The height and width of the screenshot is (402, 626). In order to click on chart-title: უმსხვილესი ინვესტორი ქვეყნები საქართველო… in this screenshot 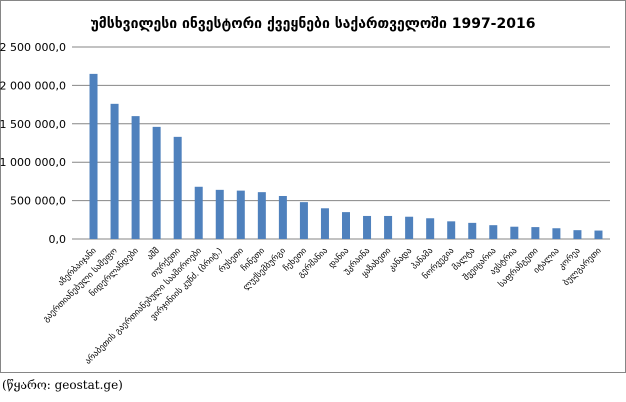, I will do `click(313, 24)`.